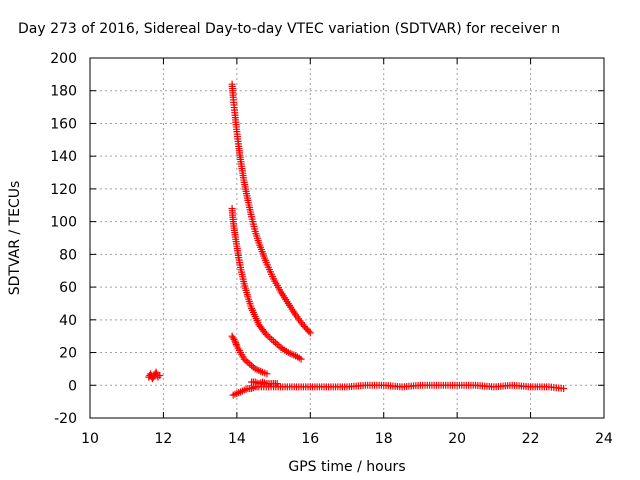  What do you see at coordinates (65, 419) in the screenshot?
I see `y-tick-label: -20` at bounding box center [65, 419].